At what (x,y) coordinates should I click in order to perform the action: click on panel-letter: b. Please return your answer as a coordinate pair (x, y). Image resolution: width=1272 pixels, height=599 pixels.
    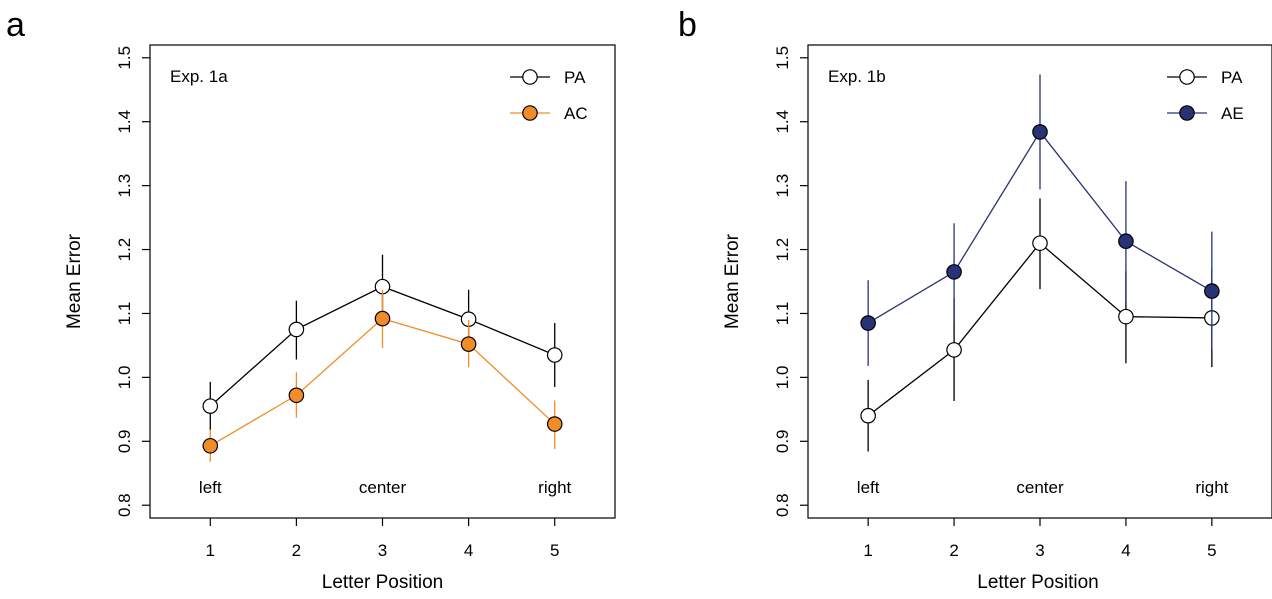
    Looking at the image, I should click on (687, 25).